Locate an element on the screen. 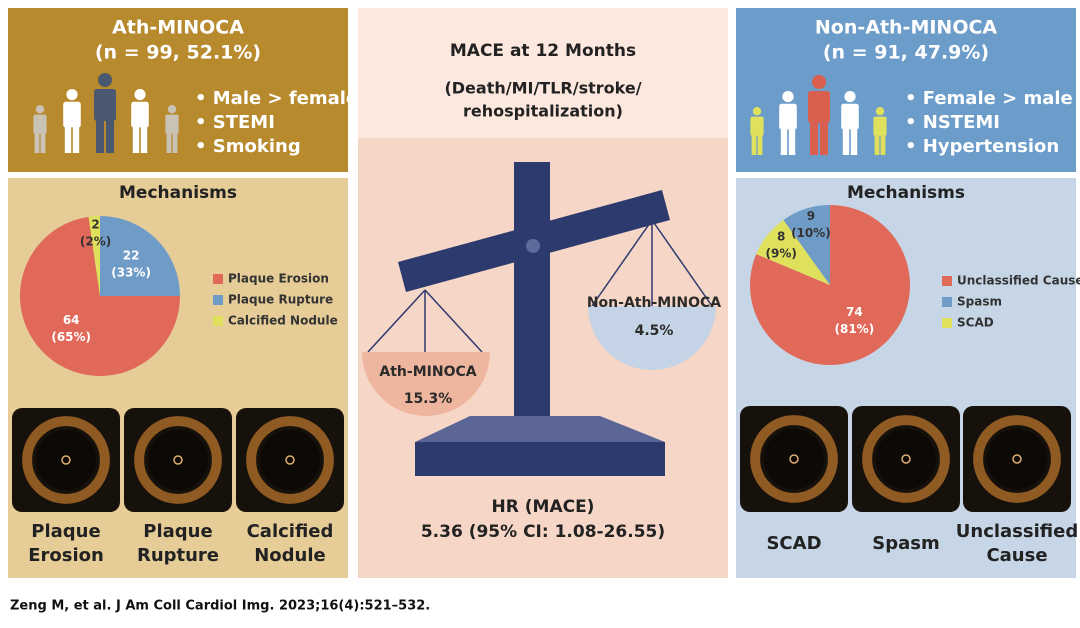 This screenshot has width=1080, height=628. image-label: Rupture is located at coordinates (178, 555).